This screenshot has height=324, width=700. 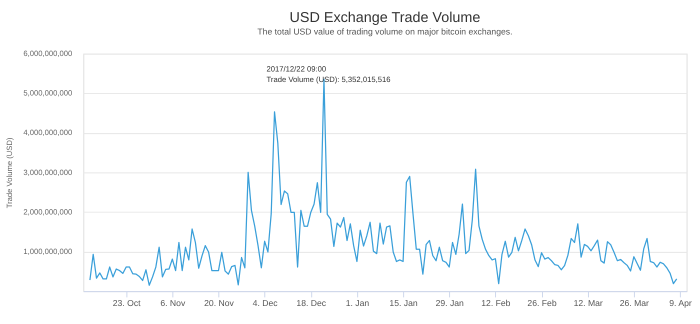 What do you see at coordinates (47, 93) in the screenshot?
I see `y-tick-label: 5,000,000,000` at bounding box center [47, 93].